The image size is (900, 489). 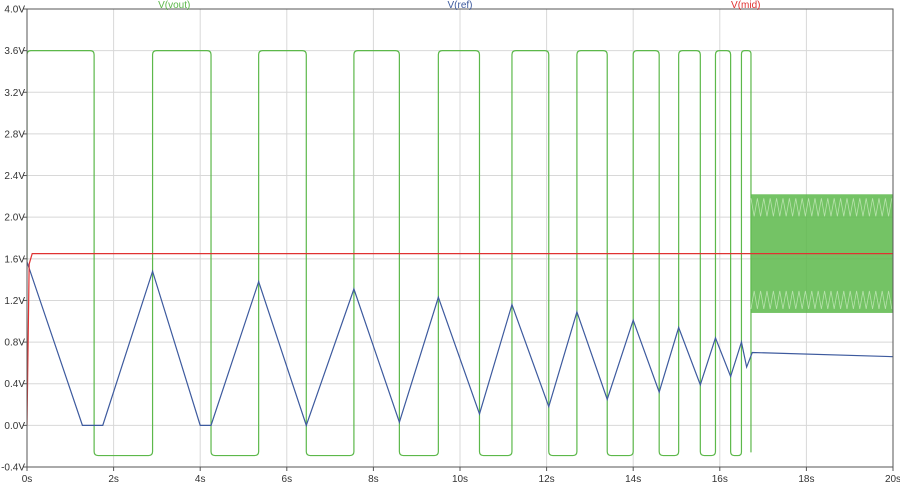 What do you see at coordinates (14, 93) in the screenshot?
I see `y-tick-label: 3.2V` at bounding box center [14, 93].